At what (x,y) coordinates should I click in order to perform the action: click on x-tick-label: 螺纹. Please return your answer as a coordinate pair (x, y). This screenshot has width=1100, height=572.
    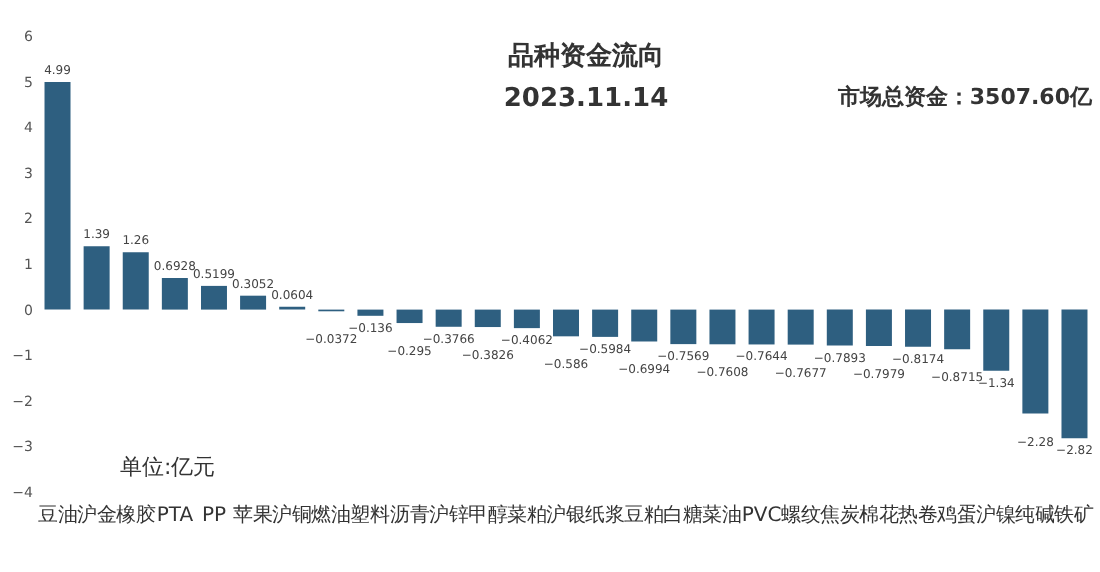
    Looking at the image, I should click on (800, 515).